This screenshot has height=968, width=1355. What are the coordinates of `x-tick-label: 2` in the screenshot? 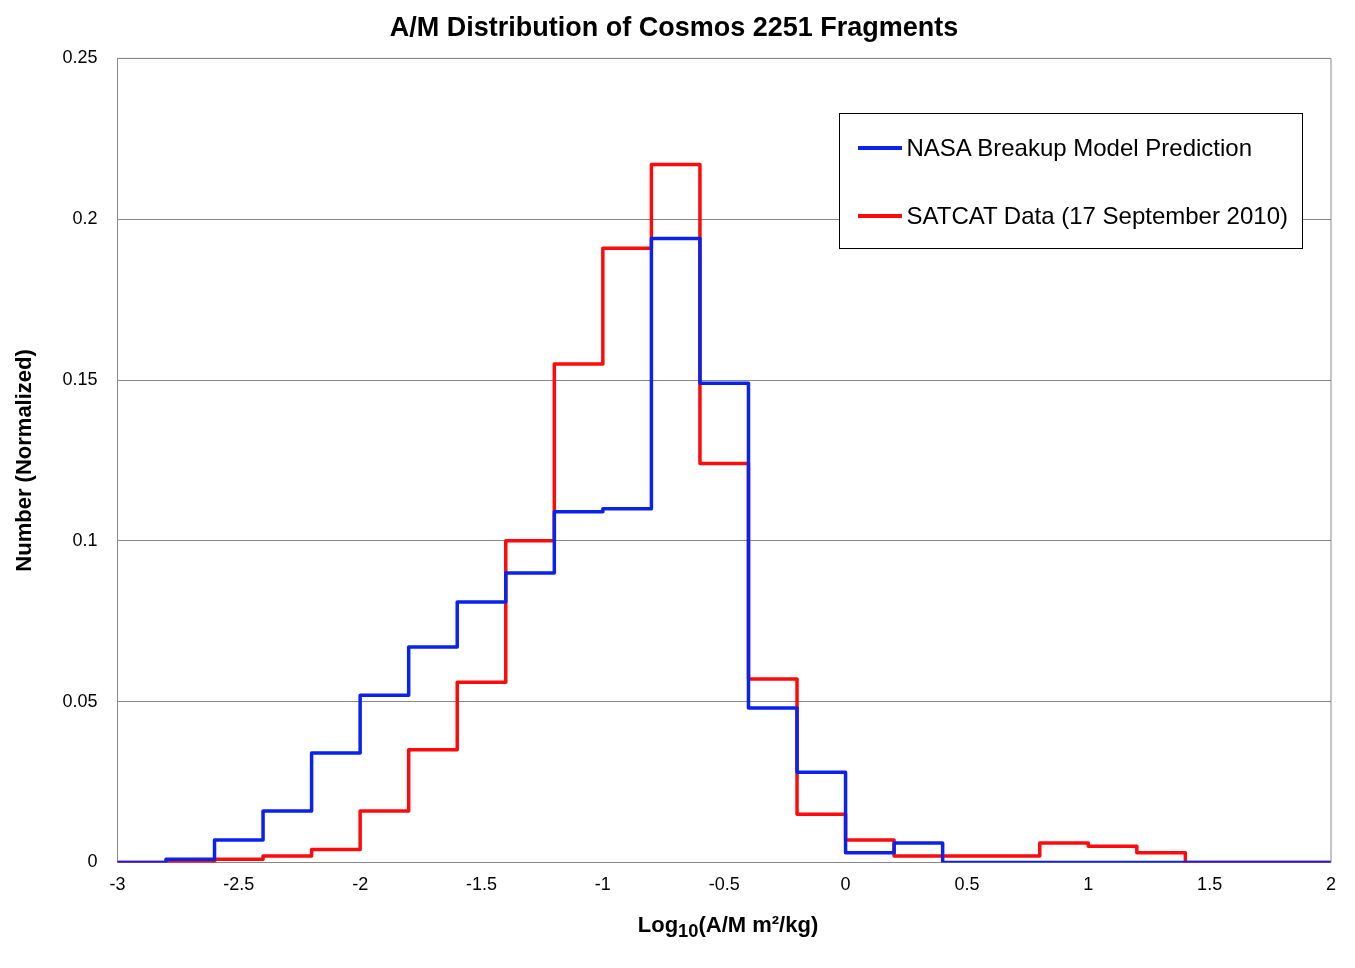 It's located at (1330, 884).